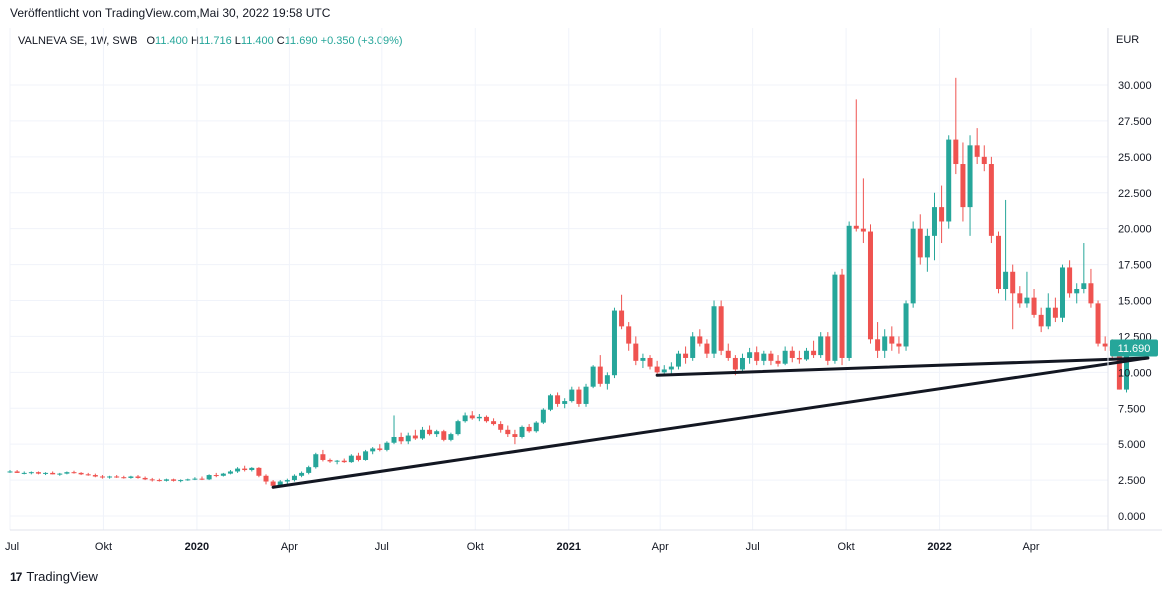 The image size is (1172, 595). Describe the element at coordinates (1135, 230) in the screenshot. I see `y-tick-label: 20.000` at that location.